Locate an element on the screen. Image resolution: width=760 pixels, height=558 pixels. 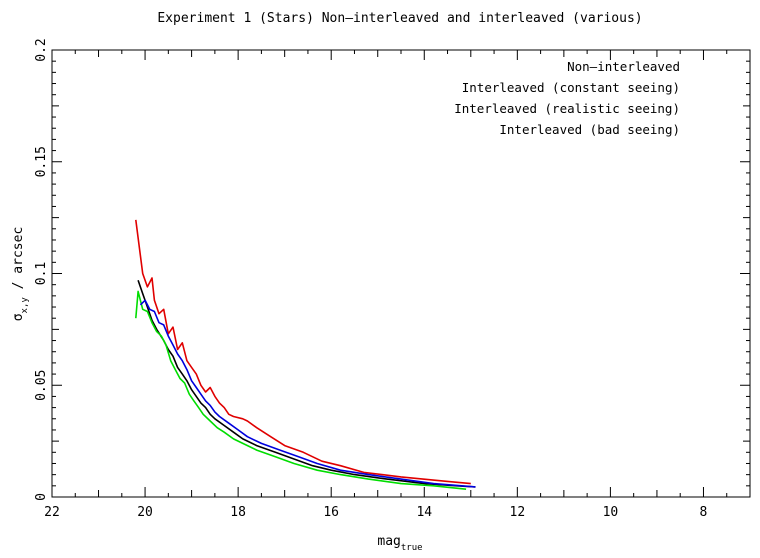
y-tick-label: 0.15 is located at coordinates (41, 161).